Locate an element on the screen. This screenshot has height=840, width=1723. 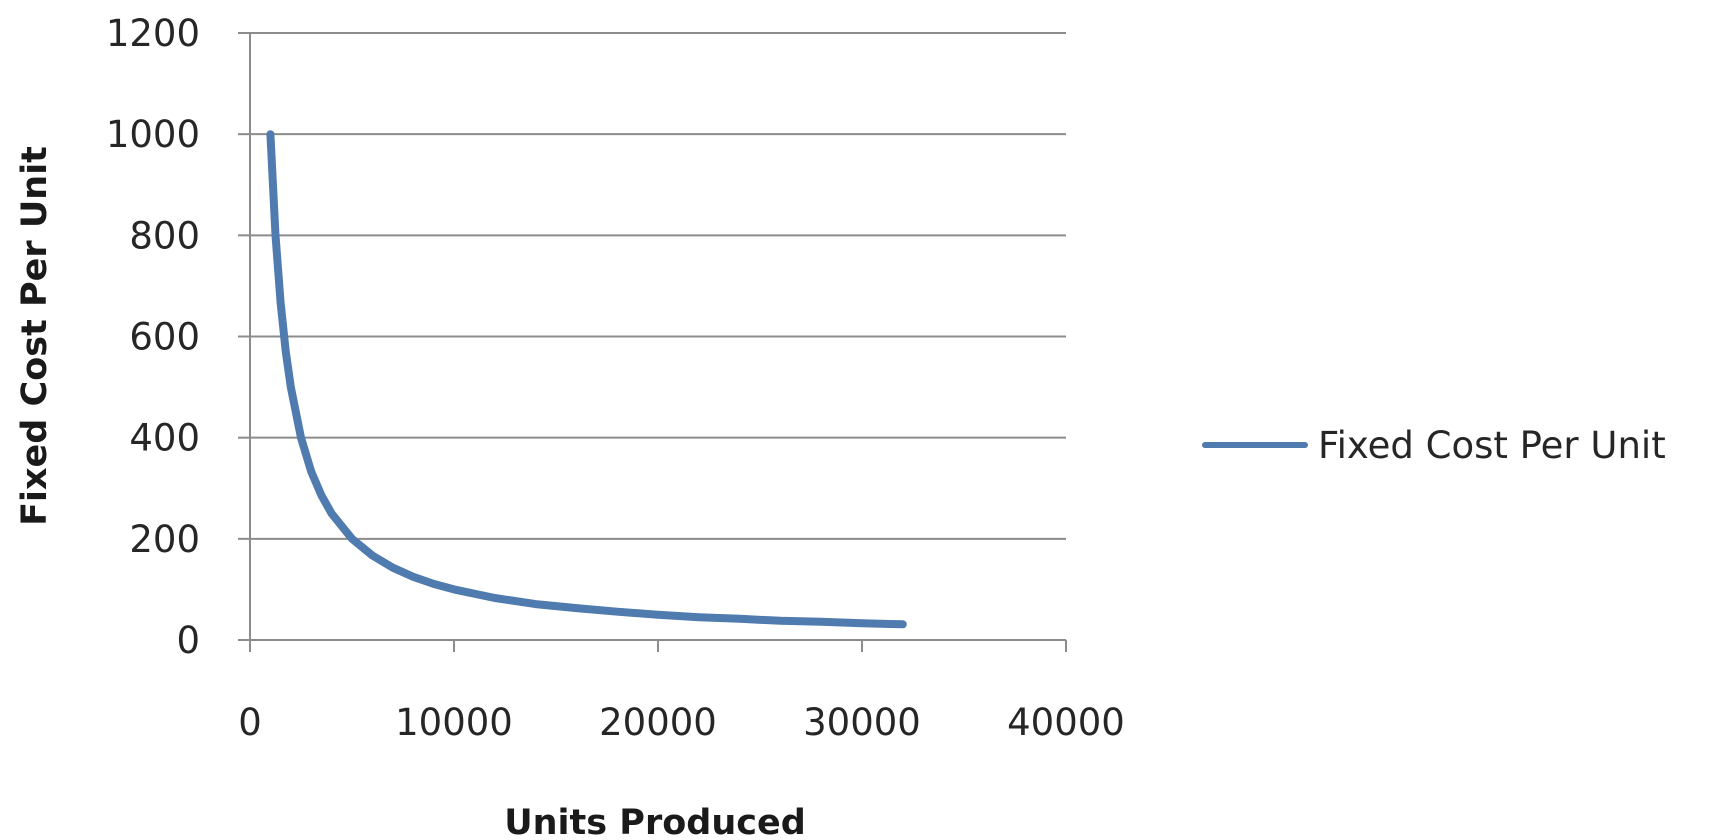
y-tick-label: 0 is located at coordinates (188, 640).